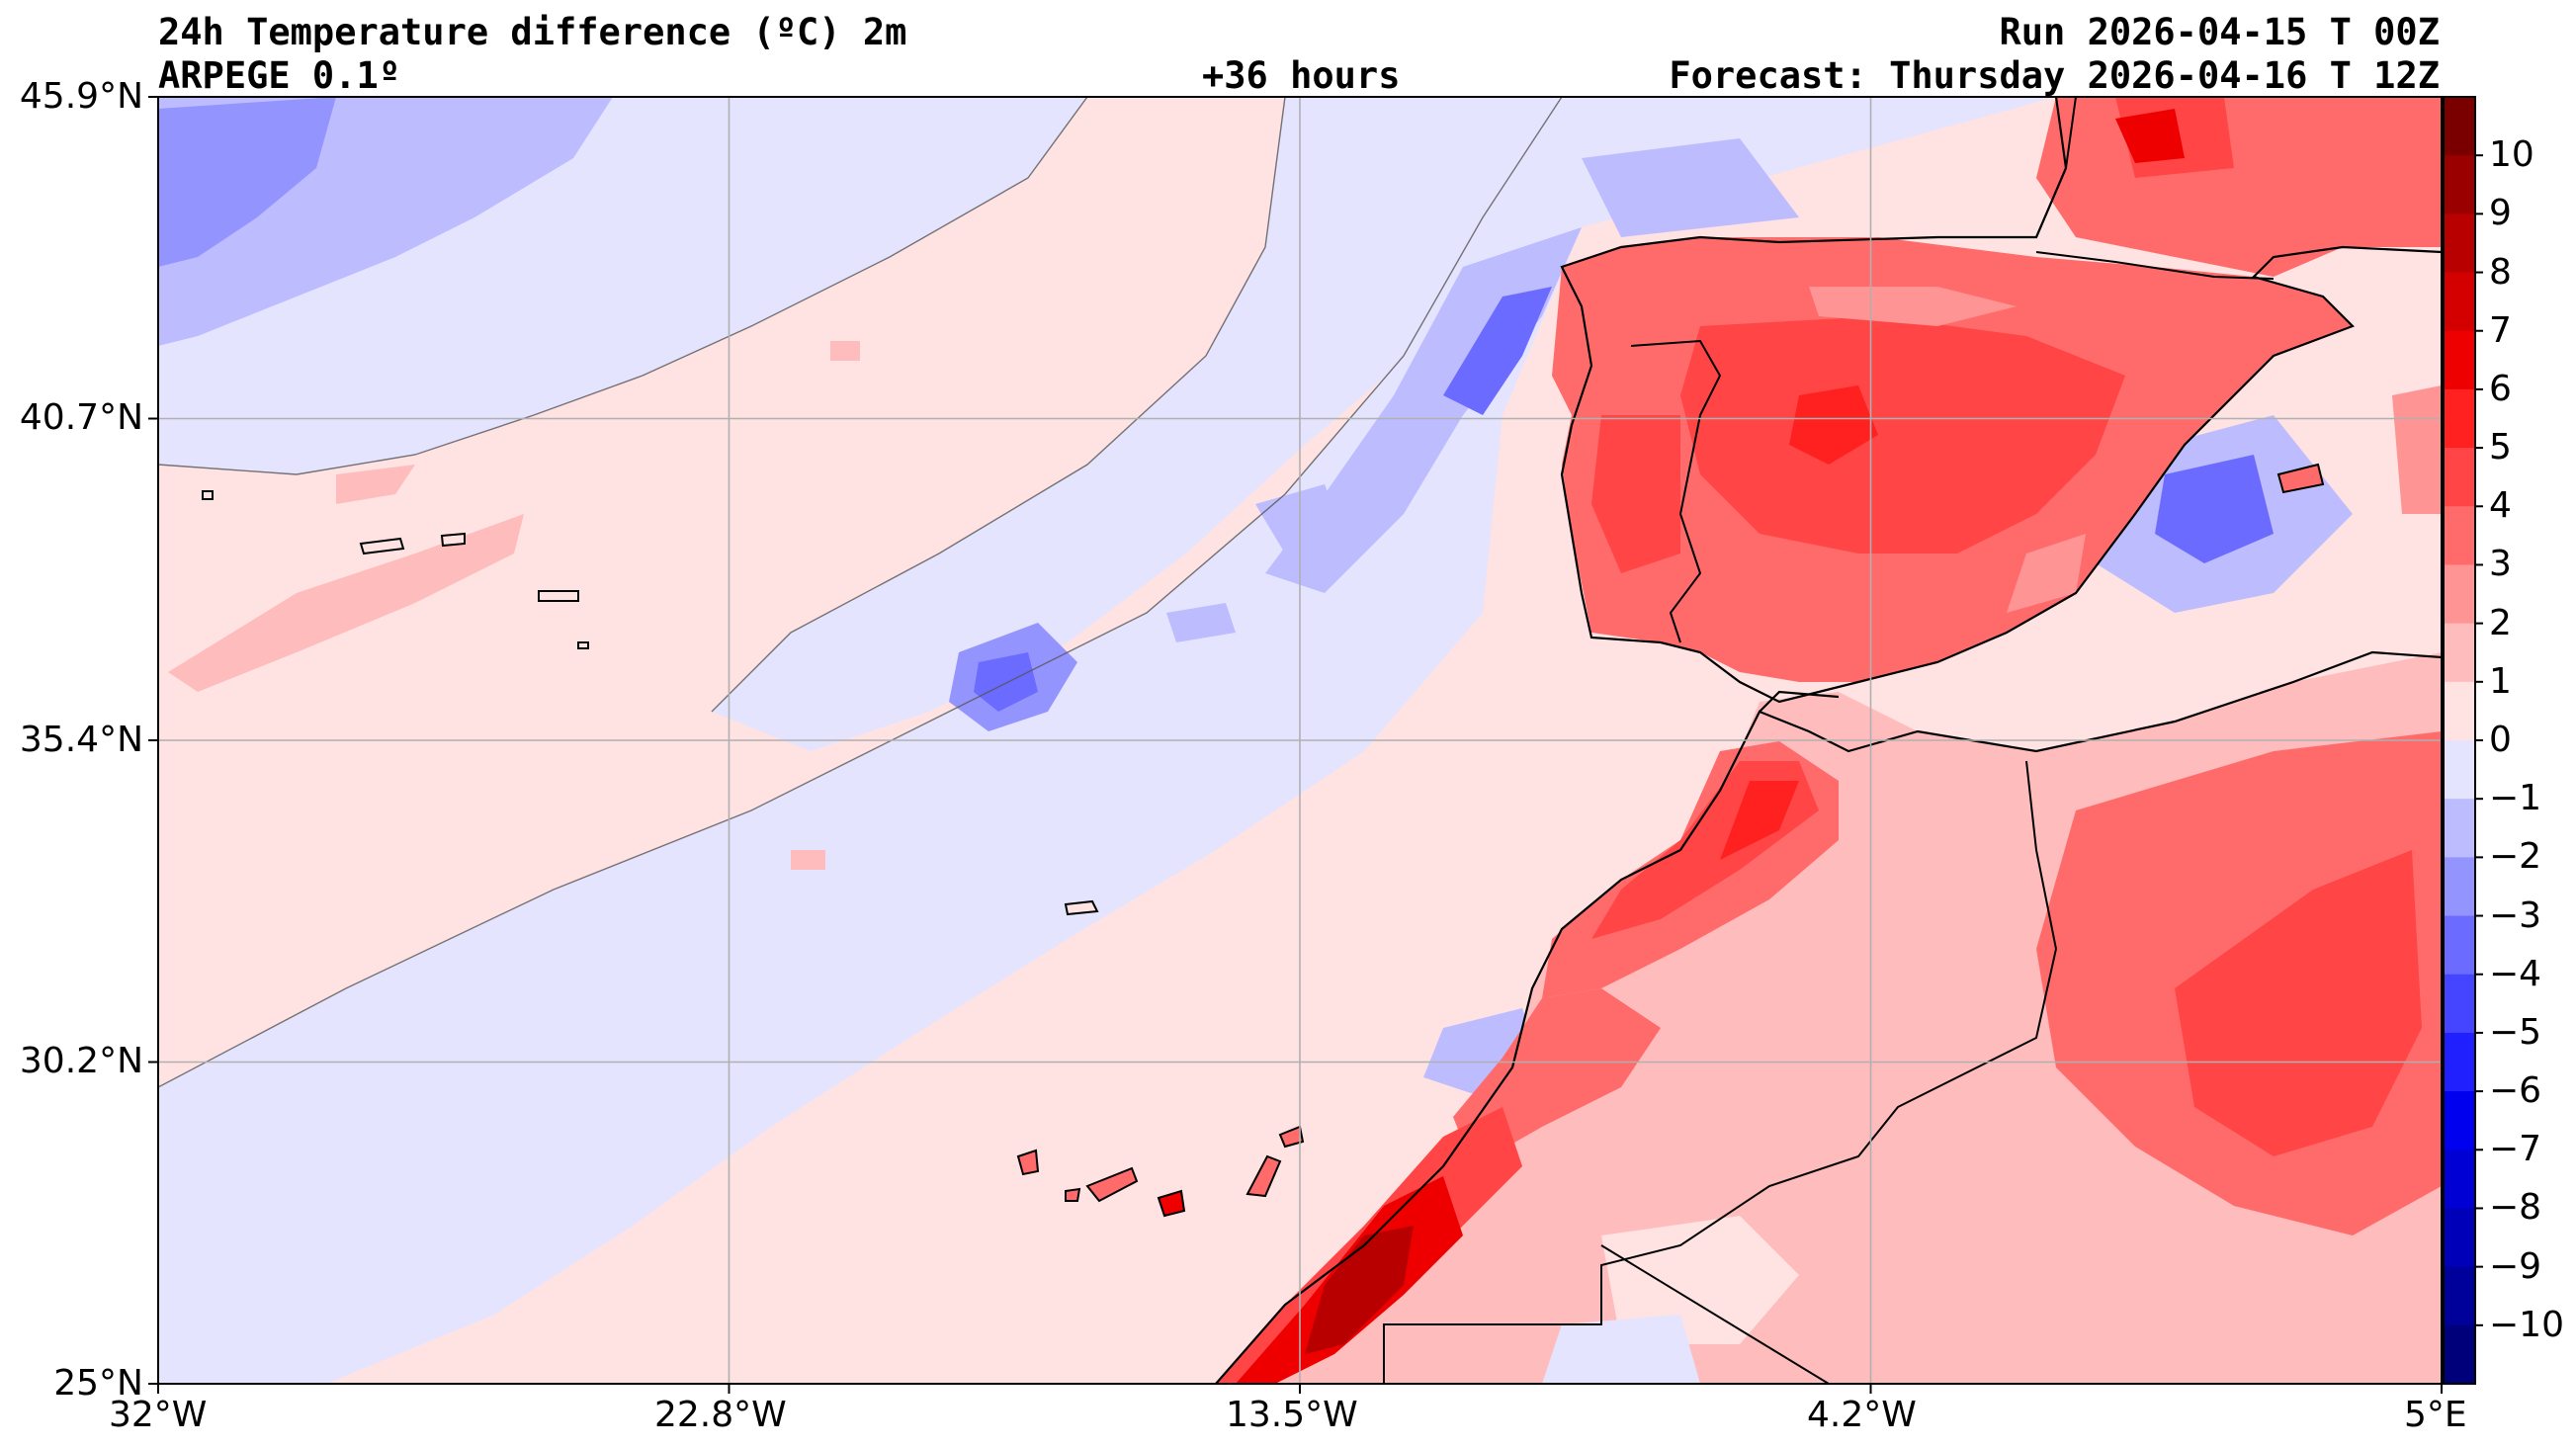 The height and width of the screenshot is (1448, 2576). I want to click on colorbar-tick-label: 3, so click(2500, 564).